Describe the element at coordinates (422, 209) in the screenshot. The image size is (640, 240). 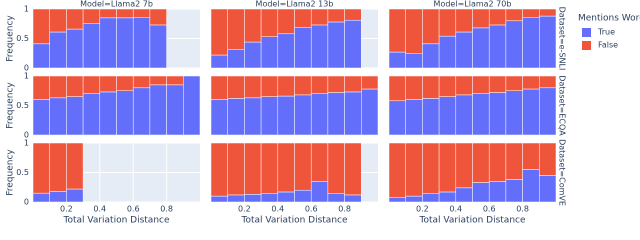
I see `x-tick-label: 0.2` at that location.